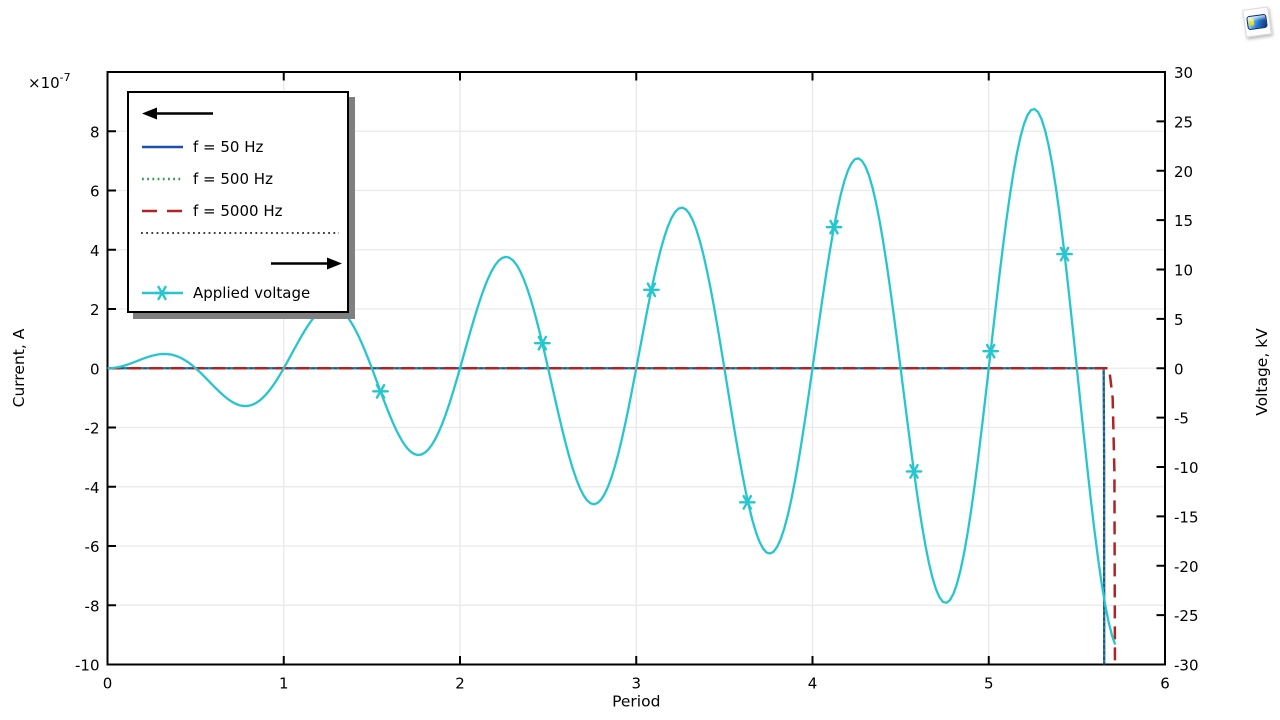 This screenshot has height=720, width=1280. What do you see at coordinates (95, 132) in the screenshot?
I see `left-tick-label: 8` at bounding box center [95, 132].